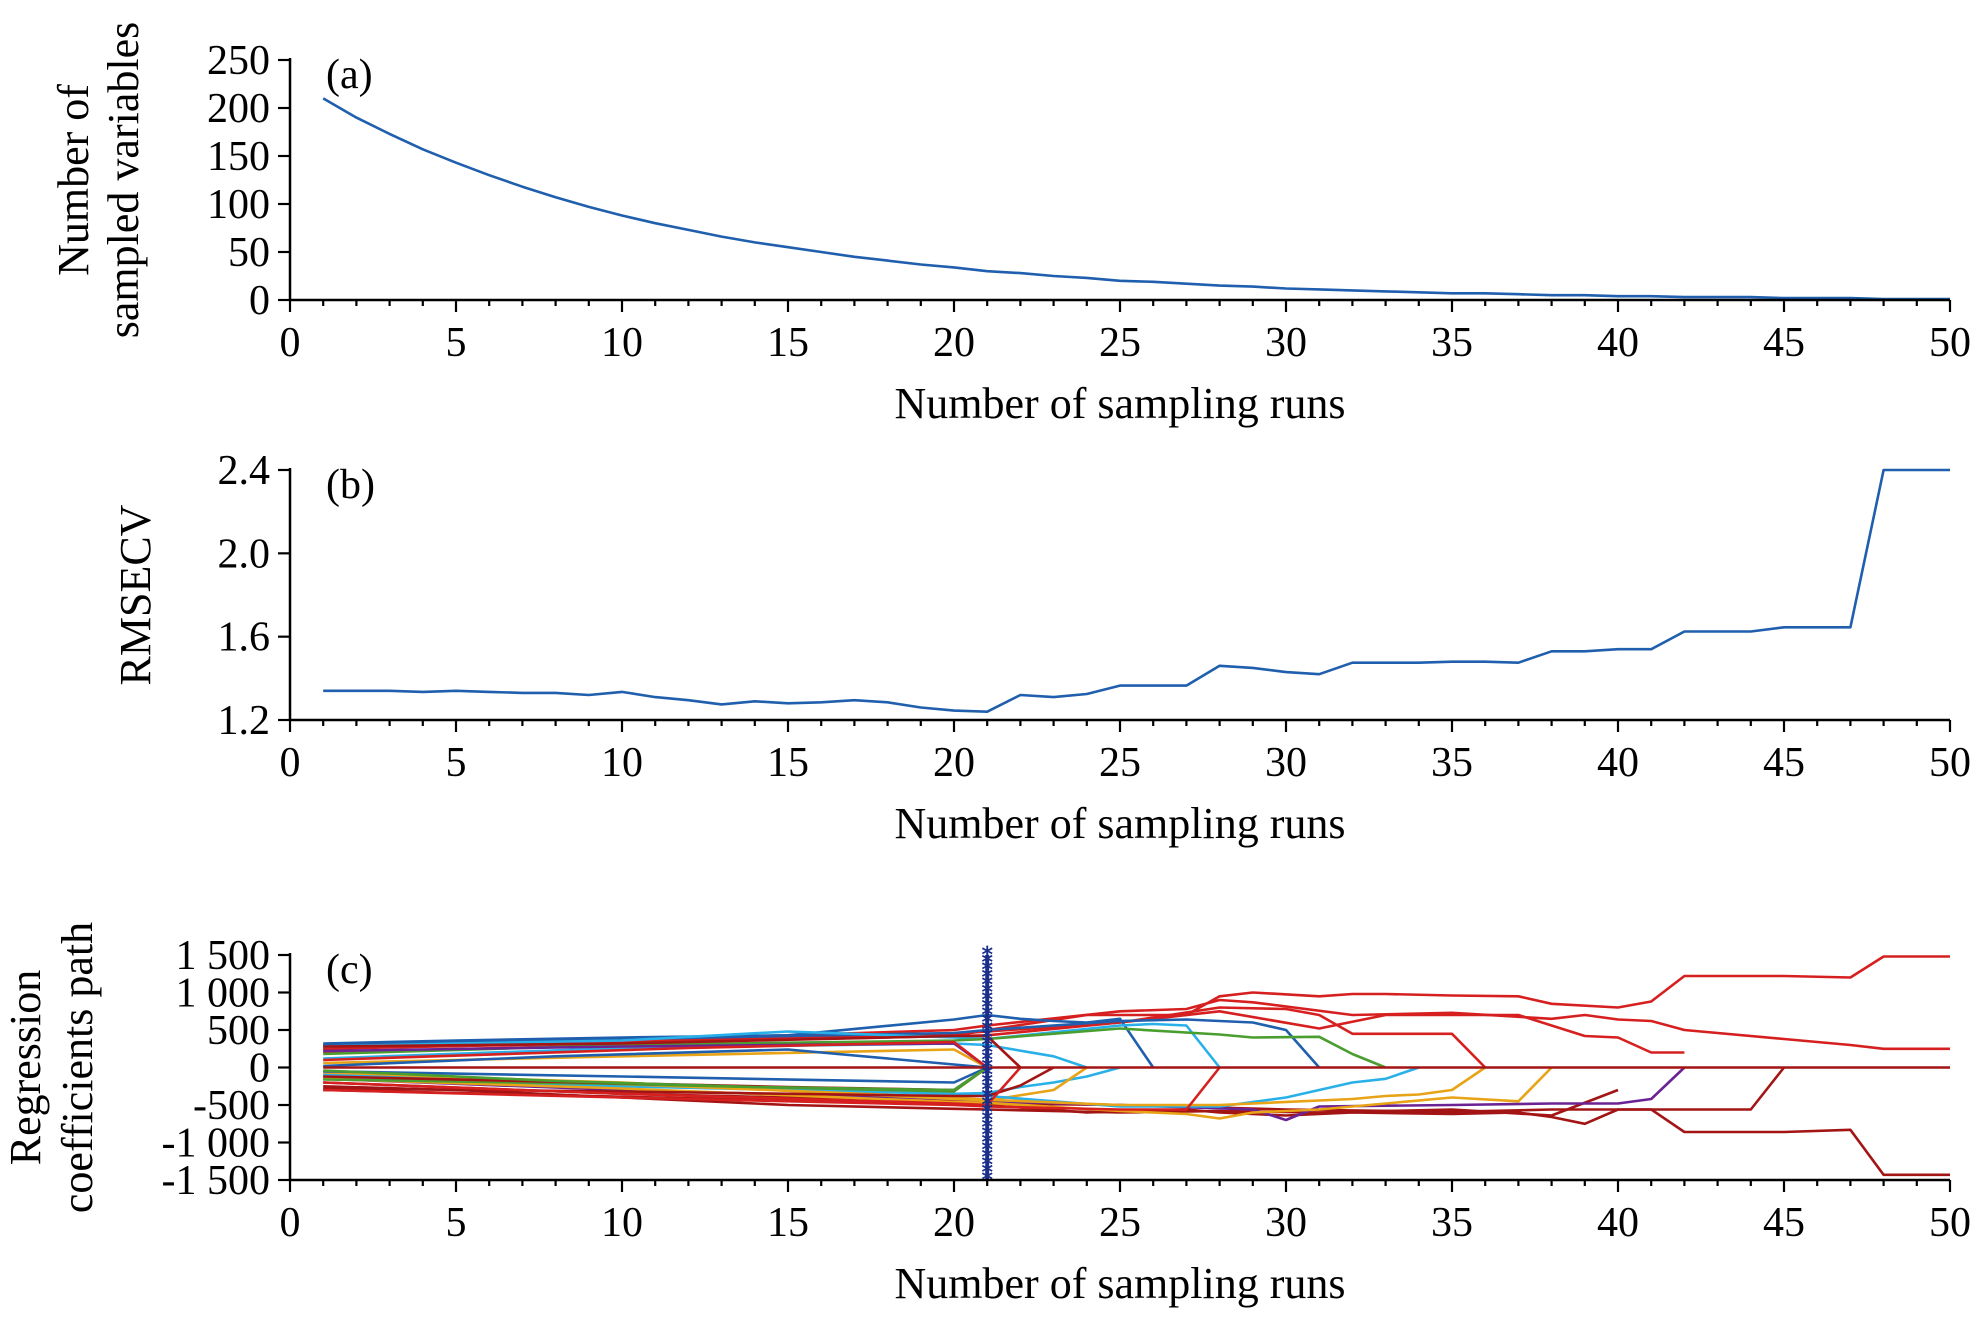 The image size is (1975, 1331). Describe the element at coordinates (249, 253) in the screenshot. I see `y-tick-label: 50` at that location.